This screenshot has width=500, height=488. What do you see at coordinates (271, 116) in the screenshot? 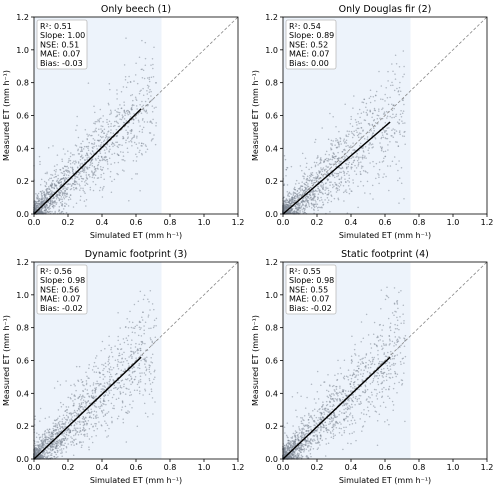
I see `y-tick-label: 0.6` at bounding box center [271, 116].